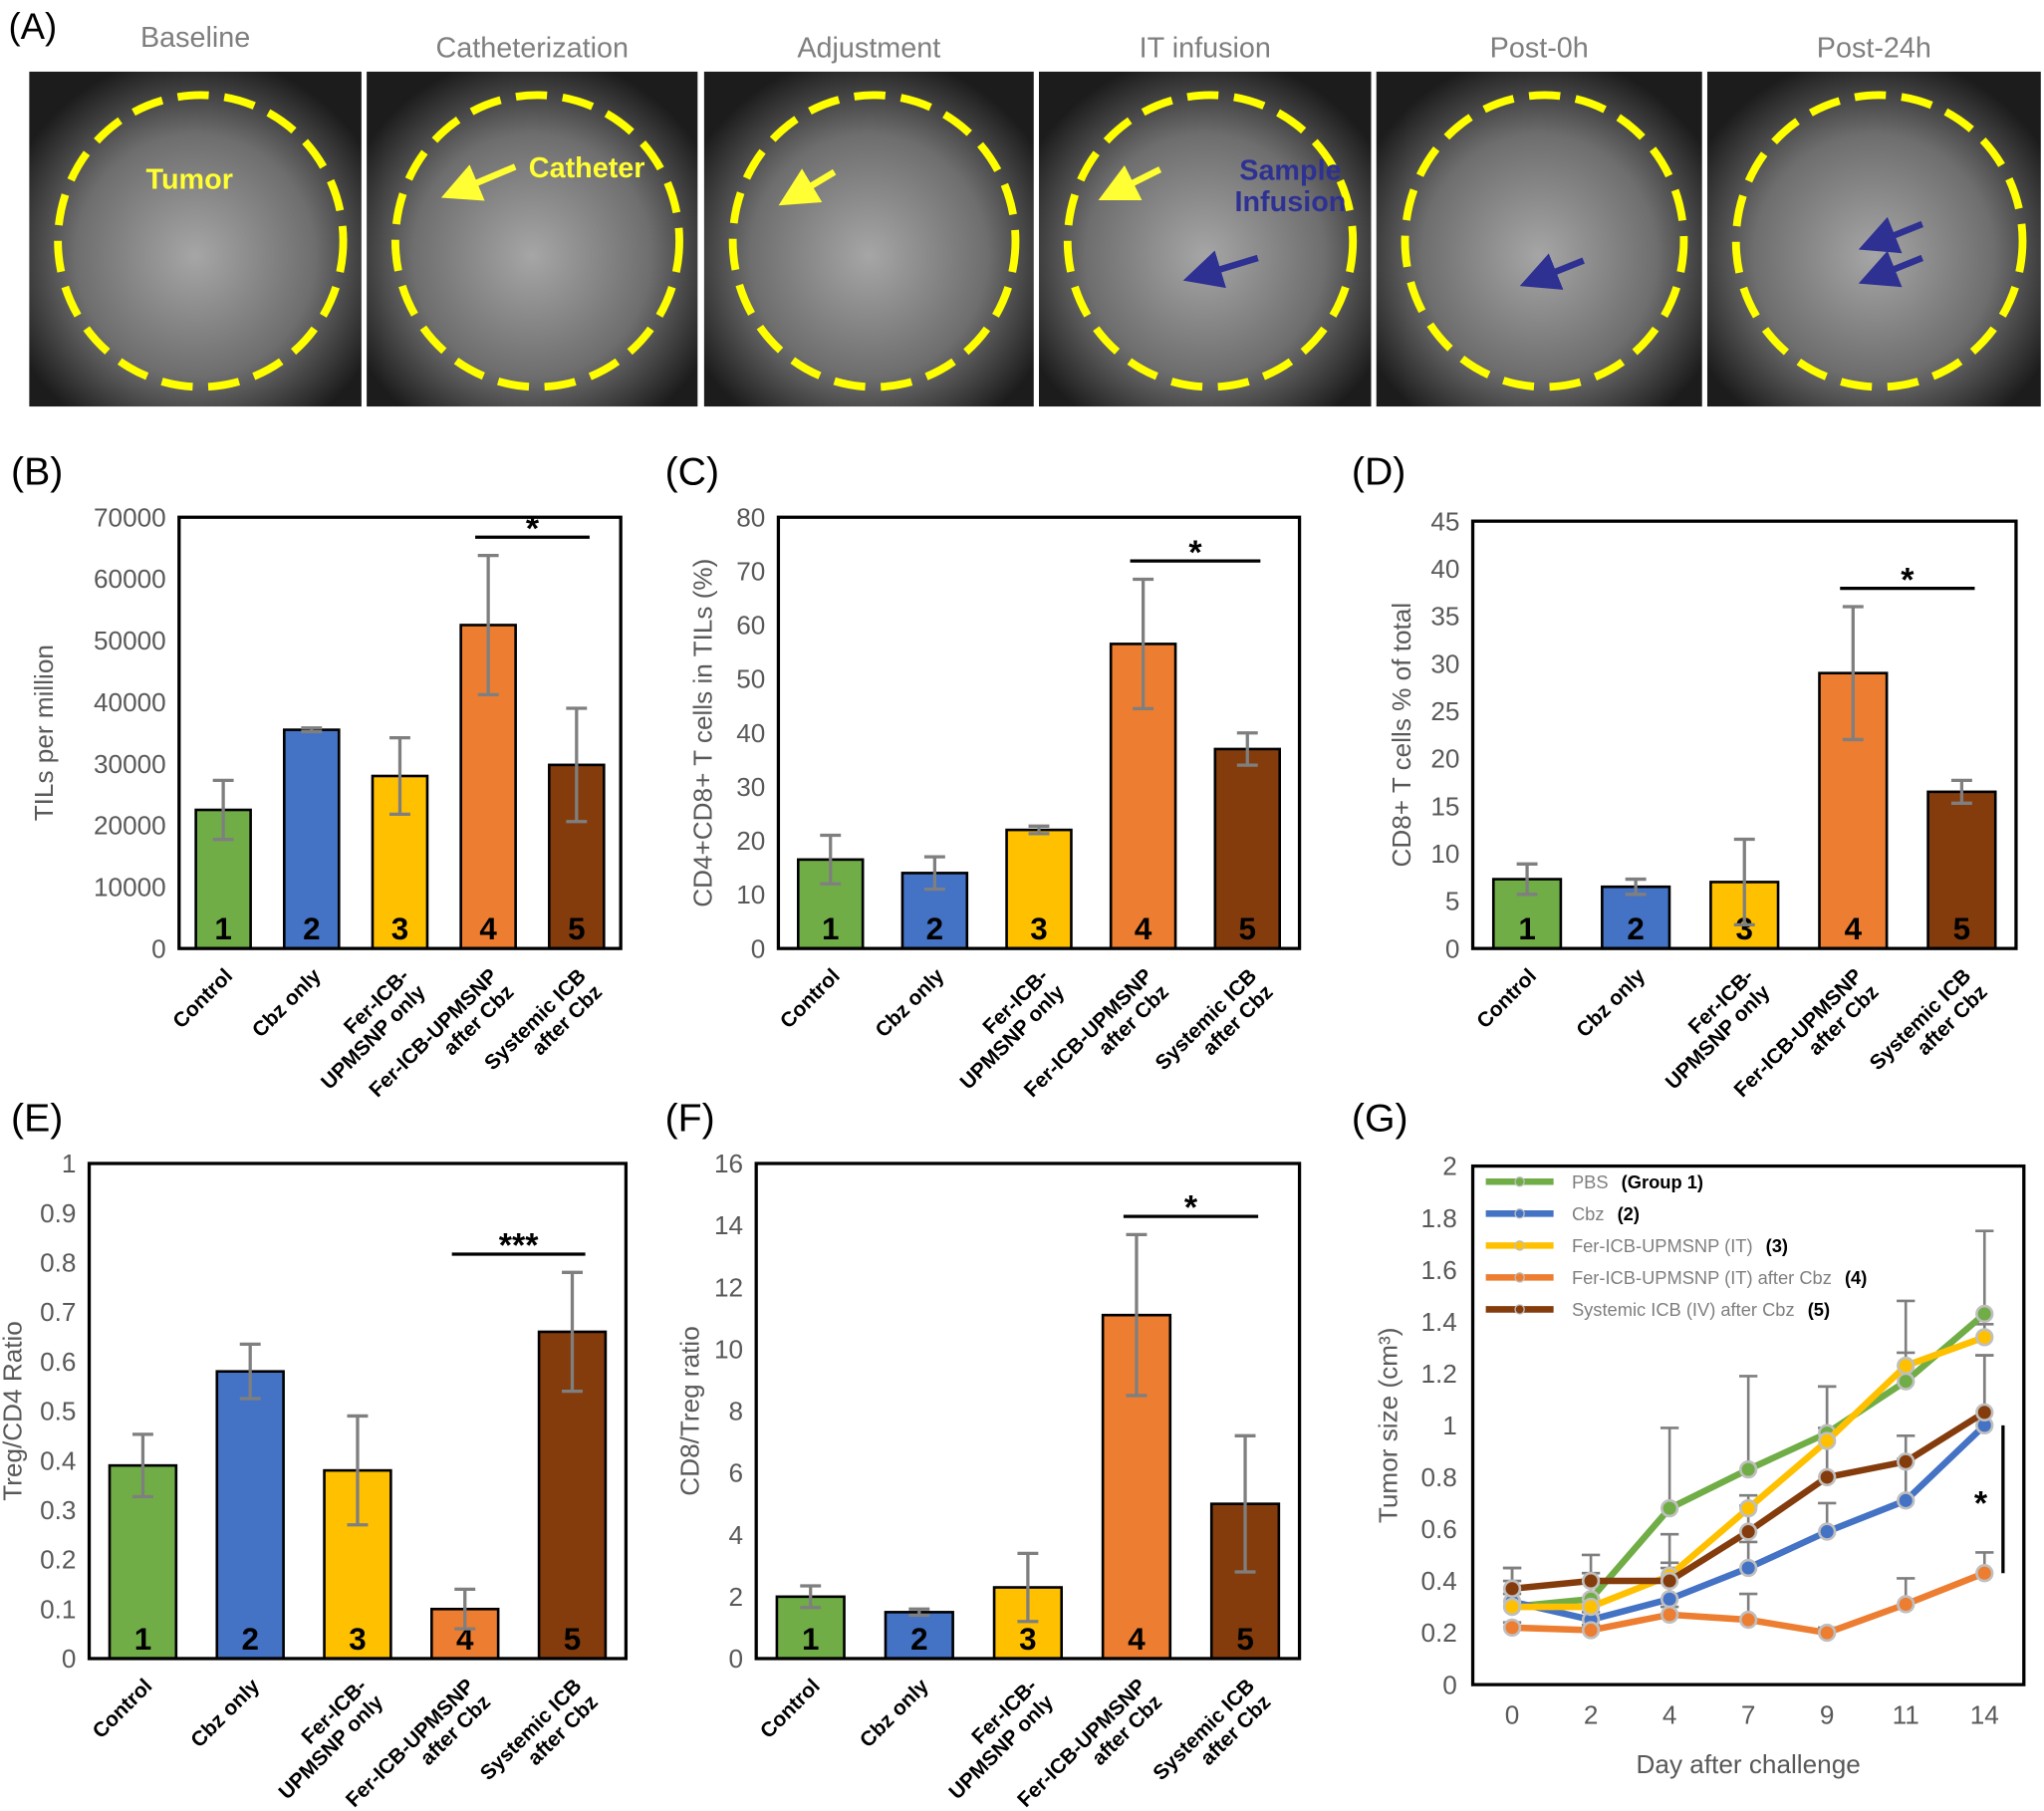 The width and height of the screenshot is (2044, 1811). I want to click on y-axis-label: Treg/CD4 Ratio, so click(14, 1411).